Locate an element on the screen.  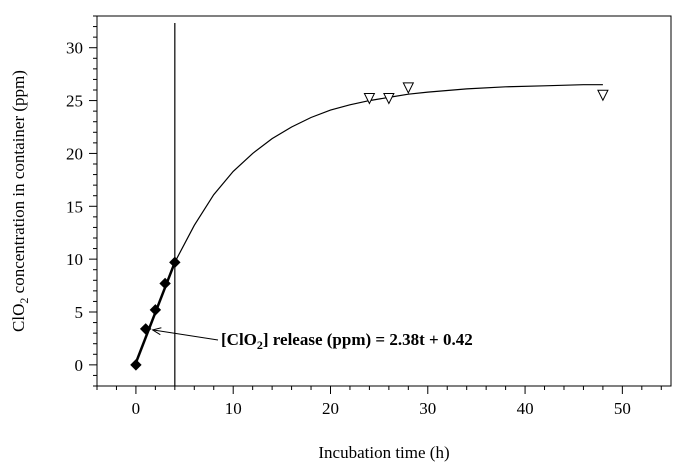
x-tick-label: 40 is located at coordinates (525, 408).